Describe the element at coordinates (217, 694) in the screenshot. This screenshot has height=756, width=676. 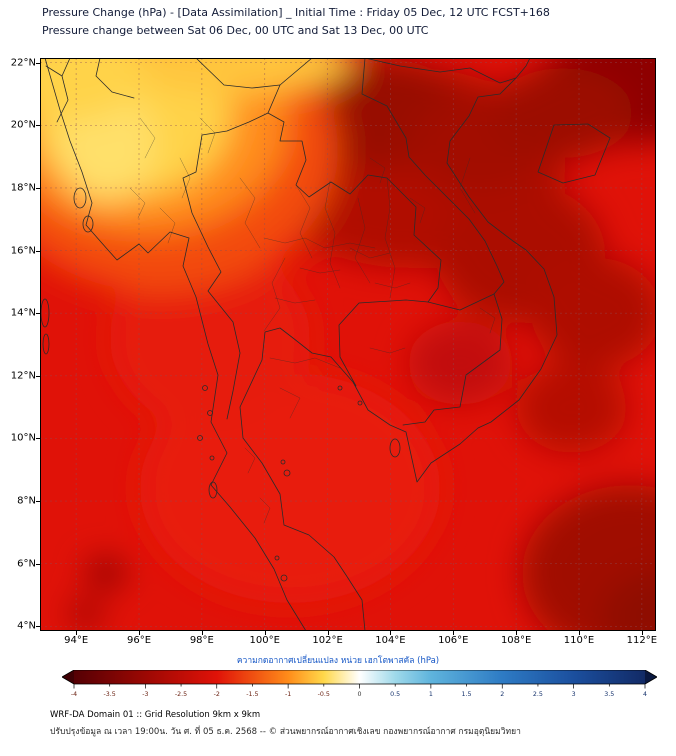
I see `colorbar-tick-label: -2` at that location.